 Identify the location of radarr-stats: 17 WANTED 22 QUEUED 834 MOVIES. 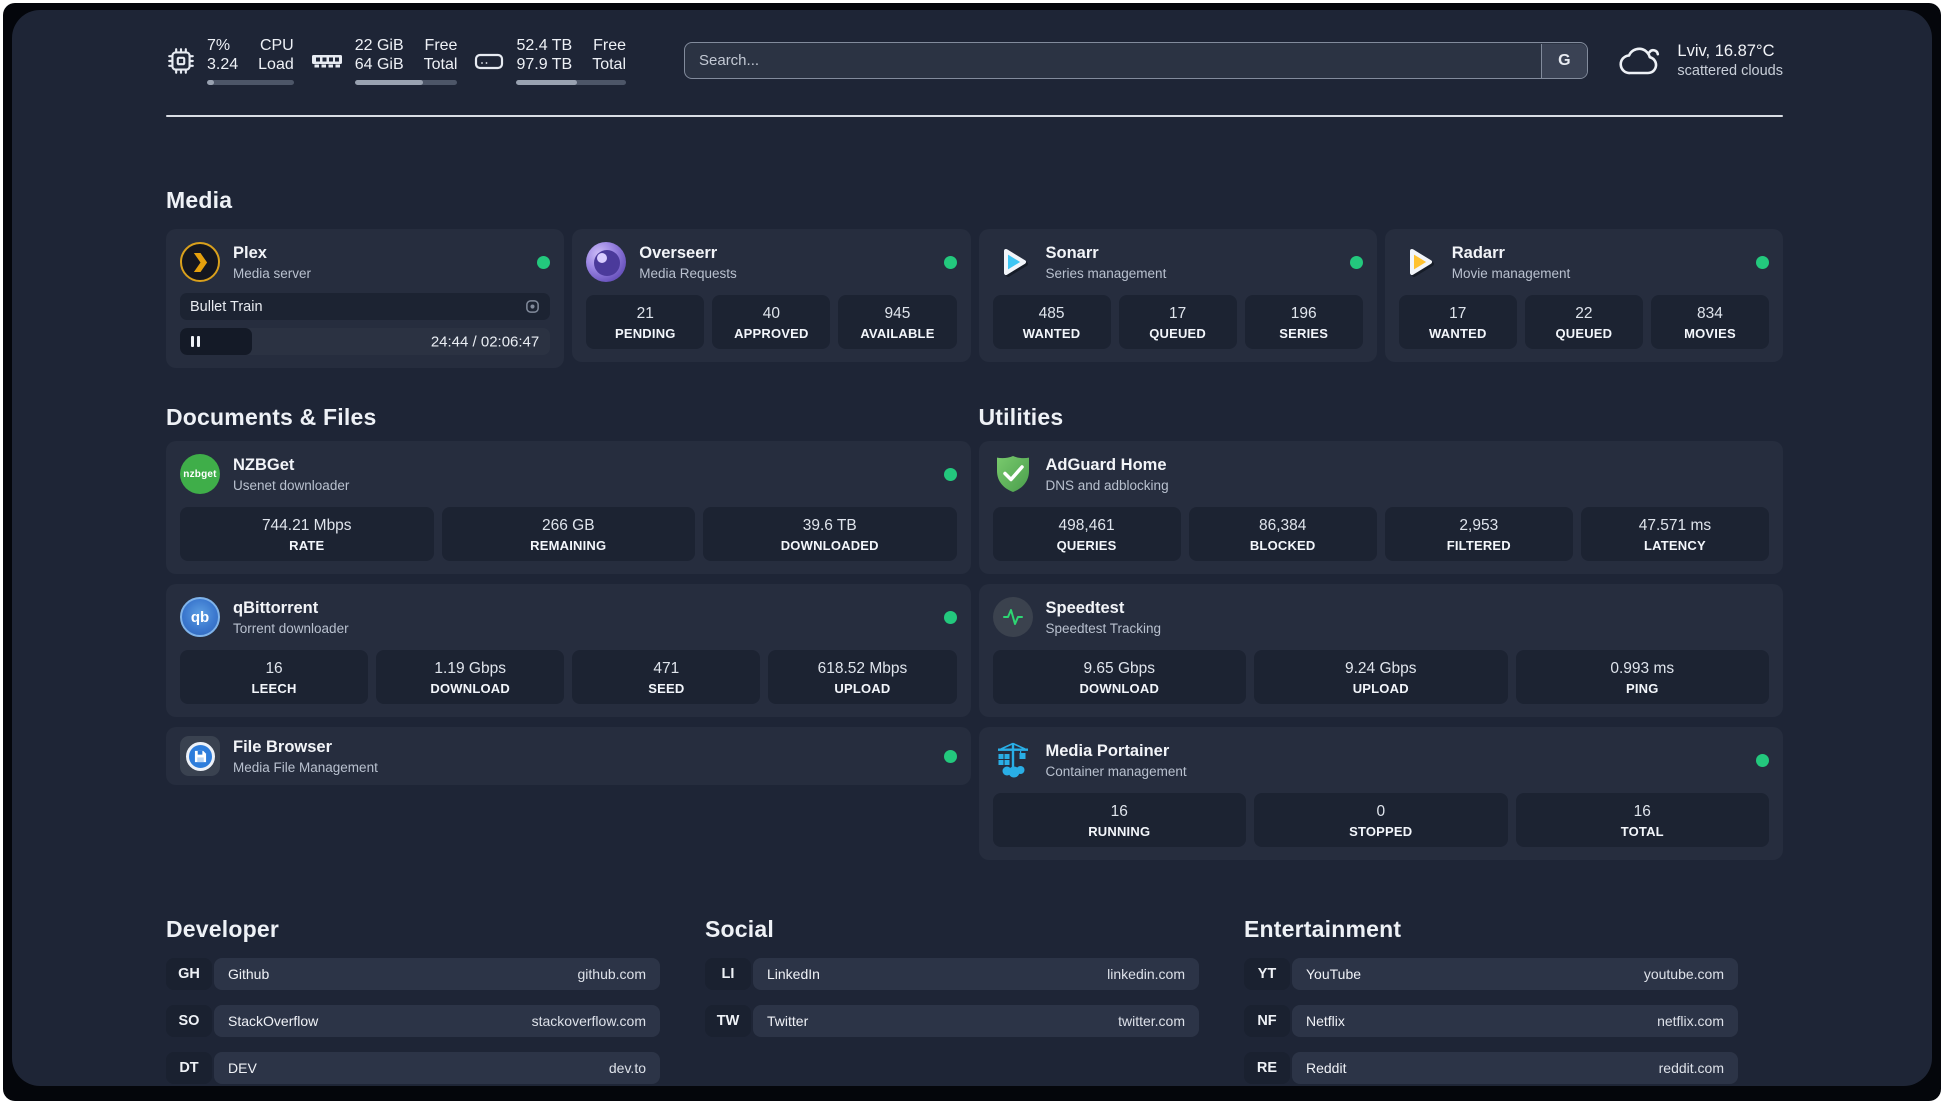
(1583, 322).